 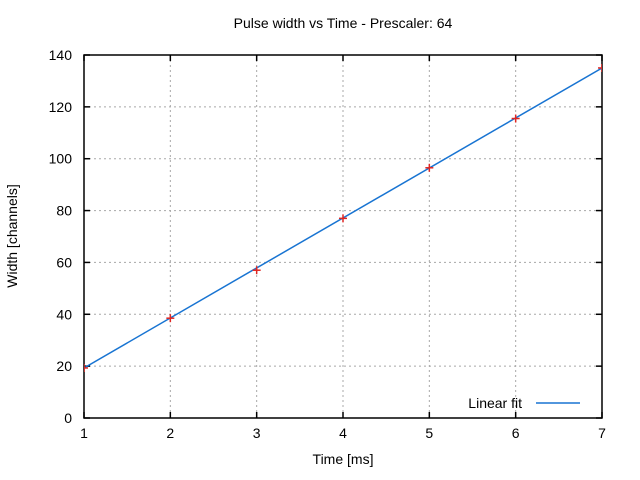 I want to click on x-tick-label: 7, so click(x=602, y=433).